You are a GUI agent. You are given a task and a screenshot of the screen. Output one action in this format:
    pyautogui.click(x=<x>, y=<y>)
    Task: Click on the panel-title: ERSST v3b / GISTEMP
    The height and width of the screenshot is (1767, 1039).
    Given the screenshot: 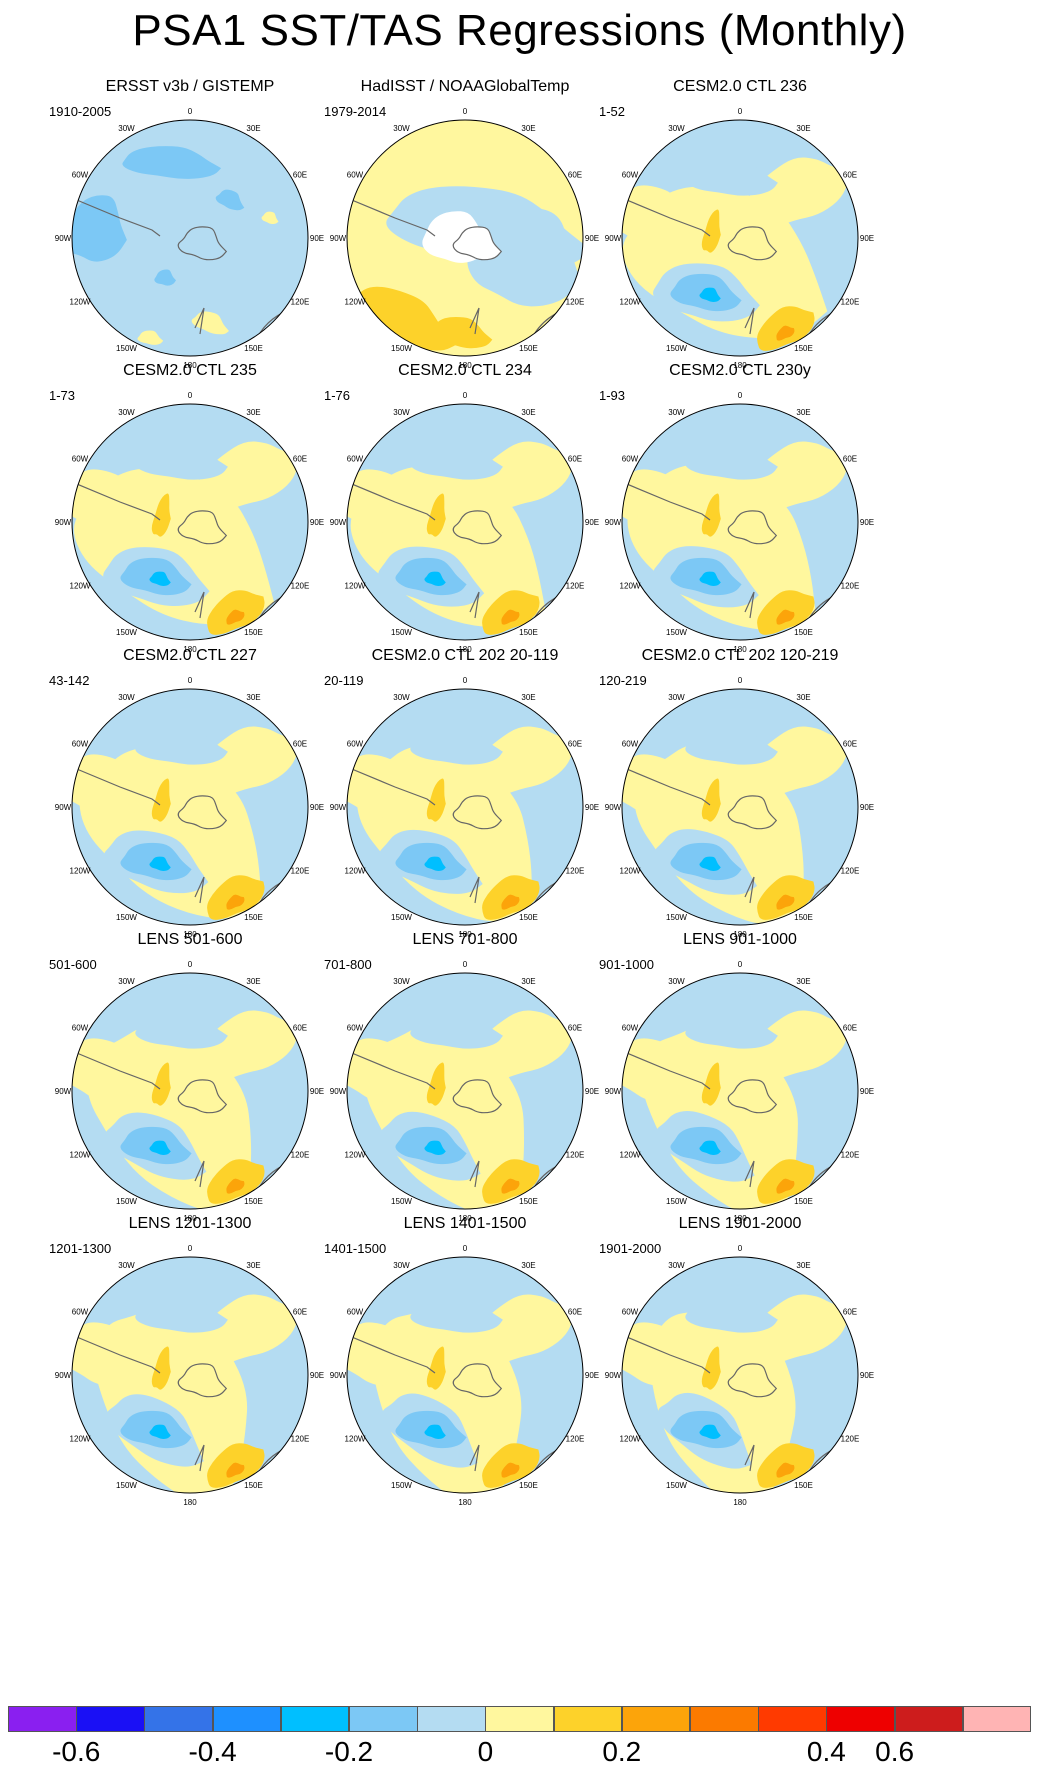 What is the action you would take?
    pyautogui.click(x=190, y=86)
    